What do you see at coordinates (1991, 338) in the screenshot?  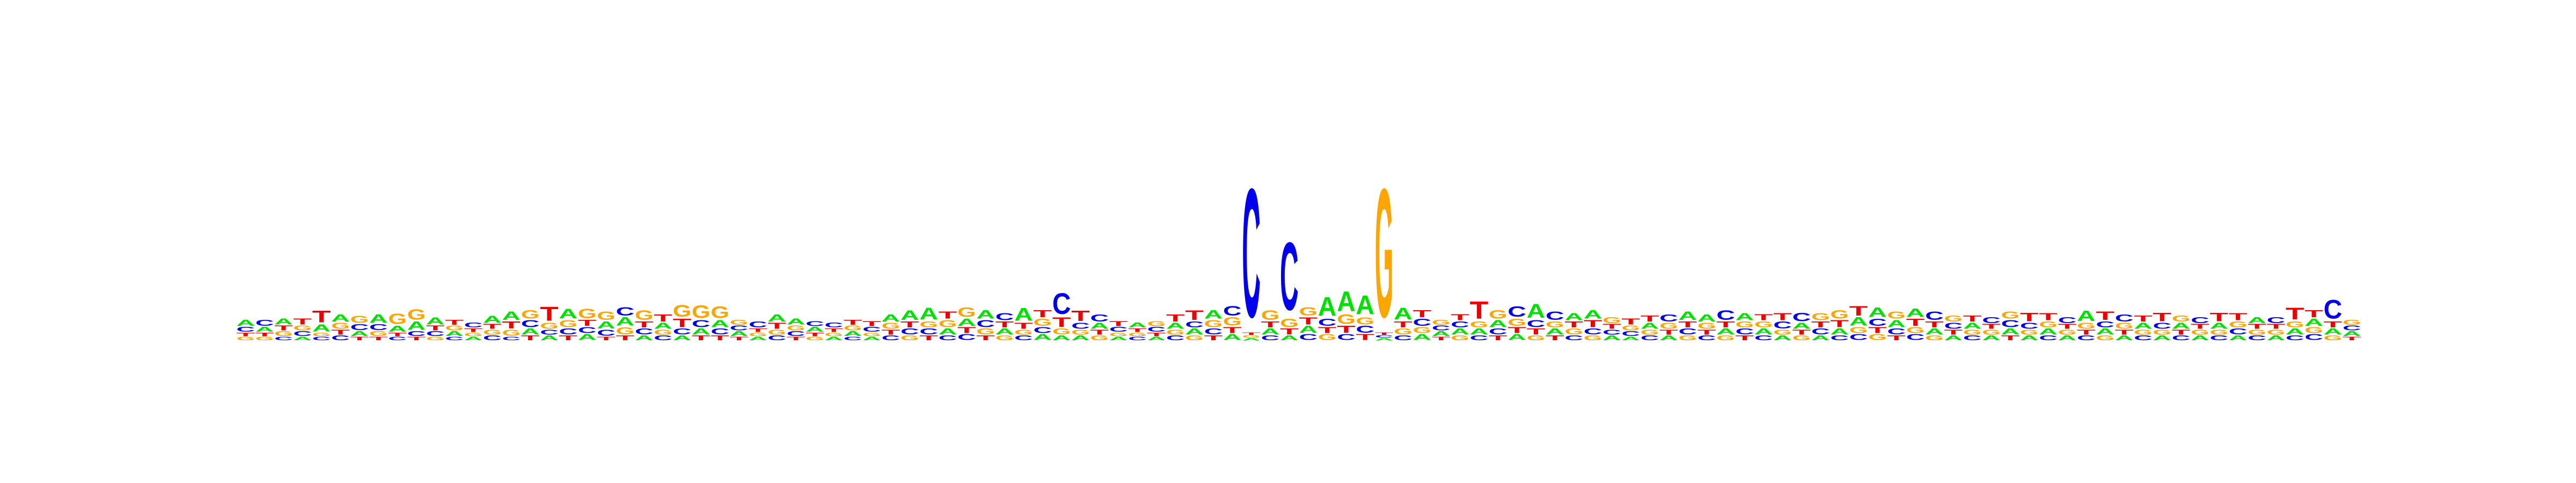 I see `logo-letter-A-pos-93: A` at bounding box center [1991, 338].